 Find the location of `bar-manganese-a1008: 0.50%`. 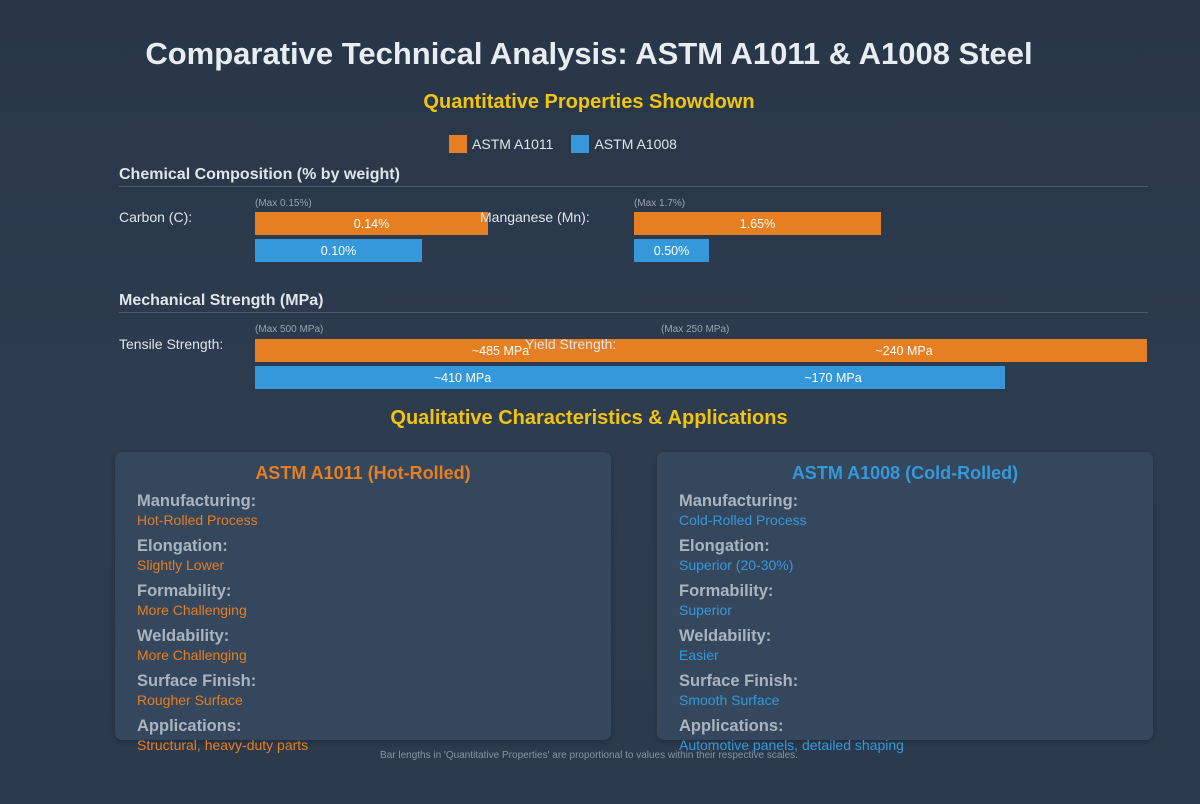

bar-manganese-a1008: 0.50% is located at coordinates (671, 250).